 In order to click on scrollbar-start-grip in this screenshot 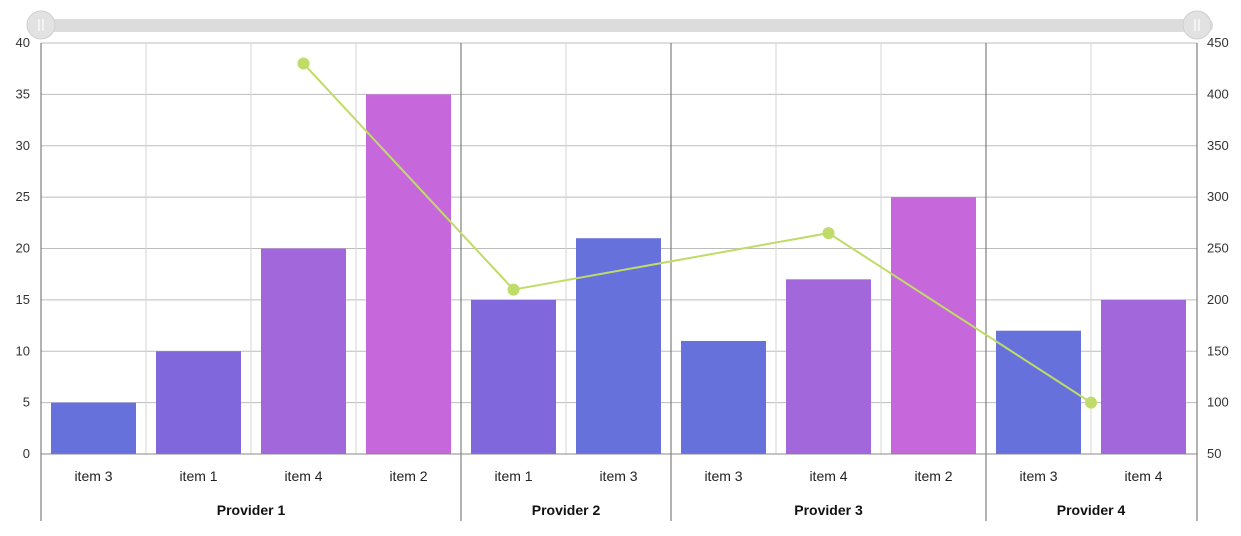, I will do `click(41, 25)`.